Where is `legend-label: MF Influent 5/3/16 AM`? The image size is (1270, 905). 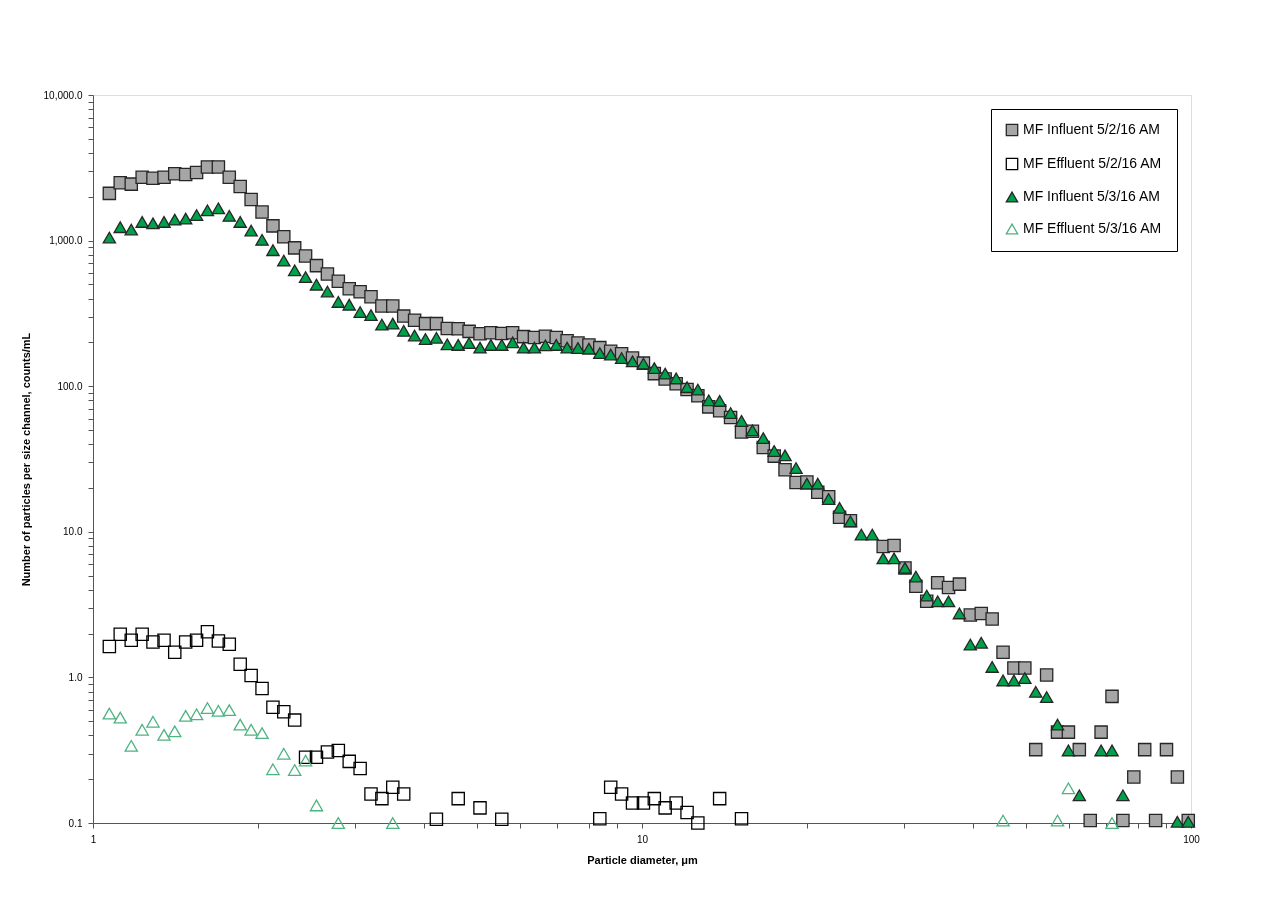
legend-label: MF Influent 5/3/16 AM is located at coordinates (1091, 196).